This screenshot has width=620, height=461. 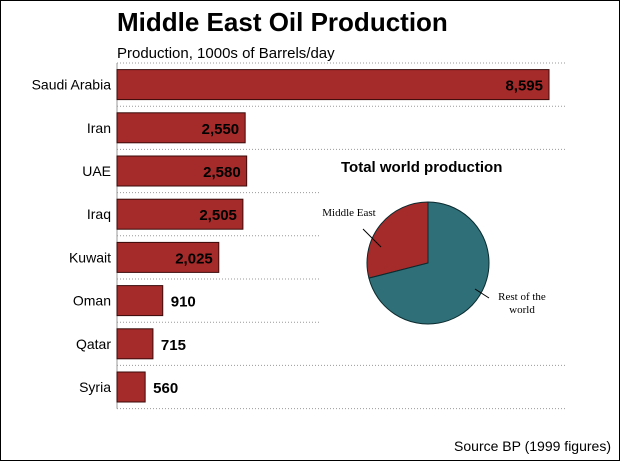 What do you see at coordinates (181, 128) in the screenshot?
I see `bar-iran` at bounding box center [181, 128].